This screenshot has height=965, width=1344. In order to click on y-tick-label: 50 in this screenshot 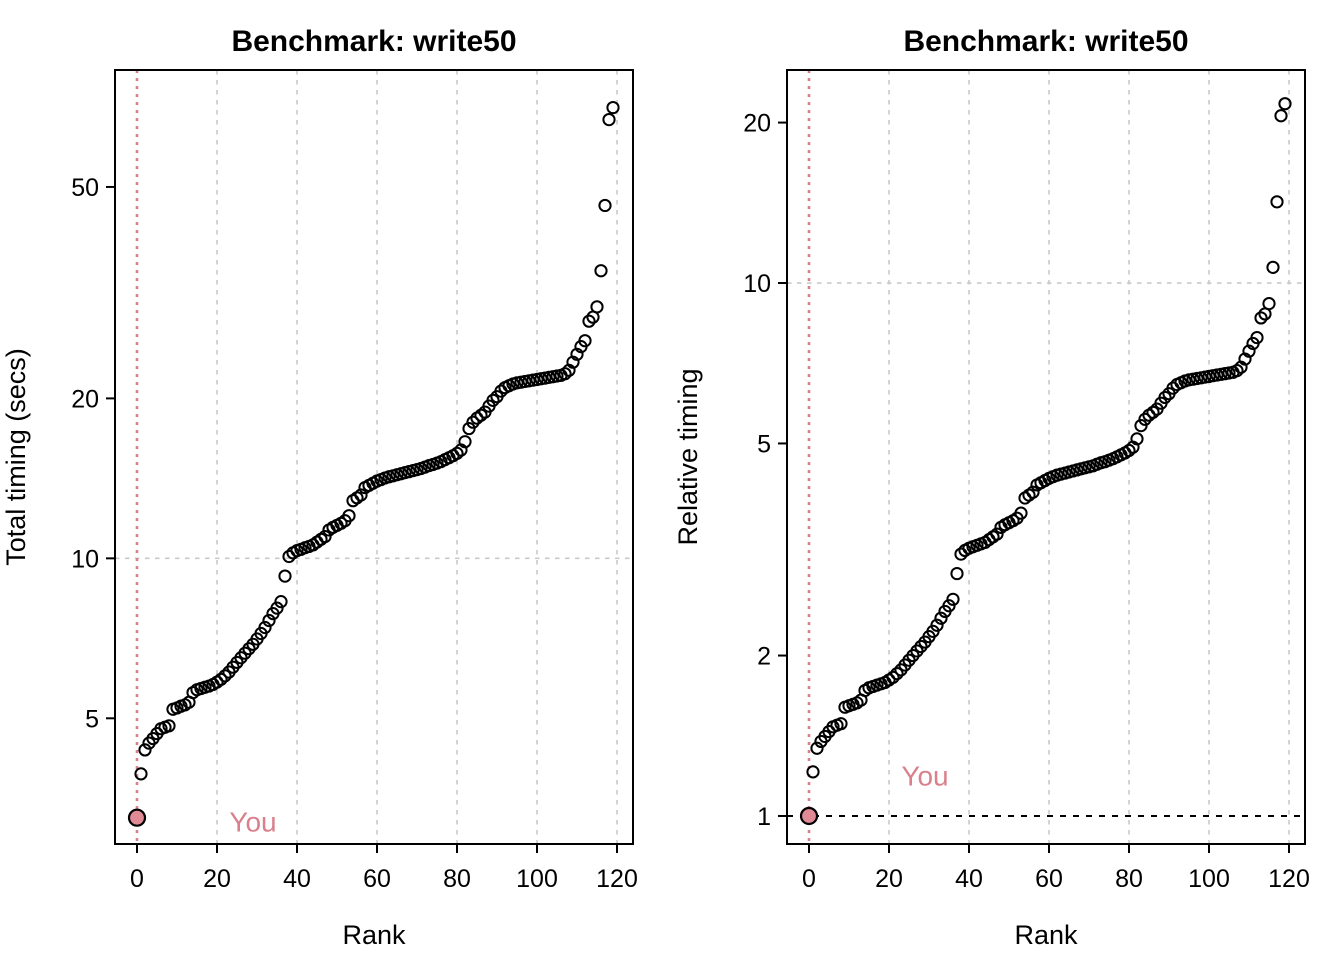, I will do `click(85, 188)`.